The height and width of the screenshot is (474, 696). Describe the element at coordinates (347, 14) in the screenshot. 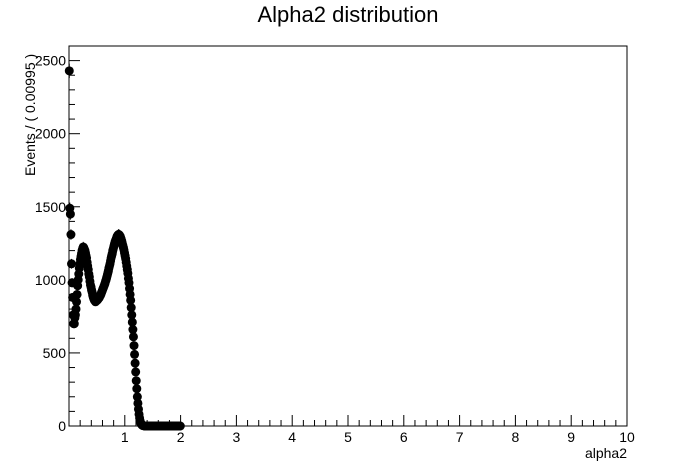

I see `chart-title: Alpha2 distribution` at that location.